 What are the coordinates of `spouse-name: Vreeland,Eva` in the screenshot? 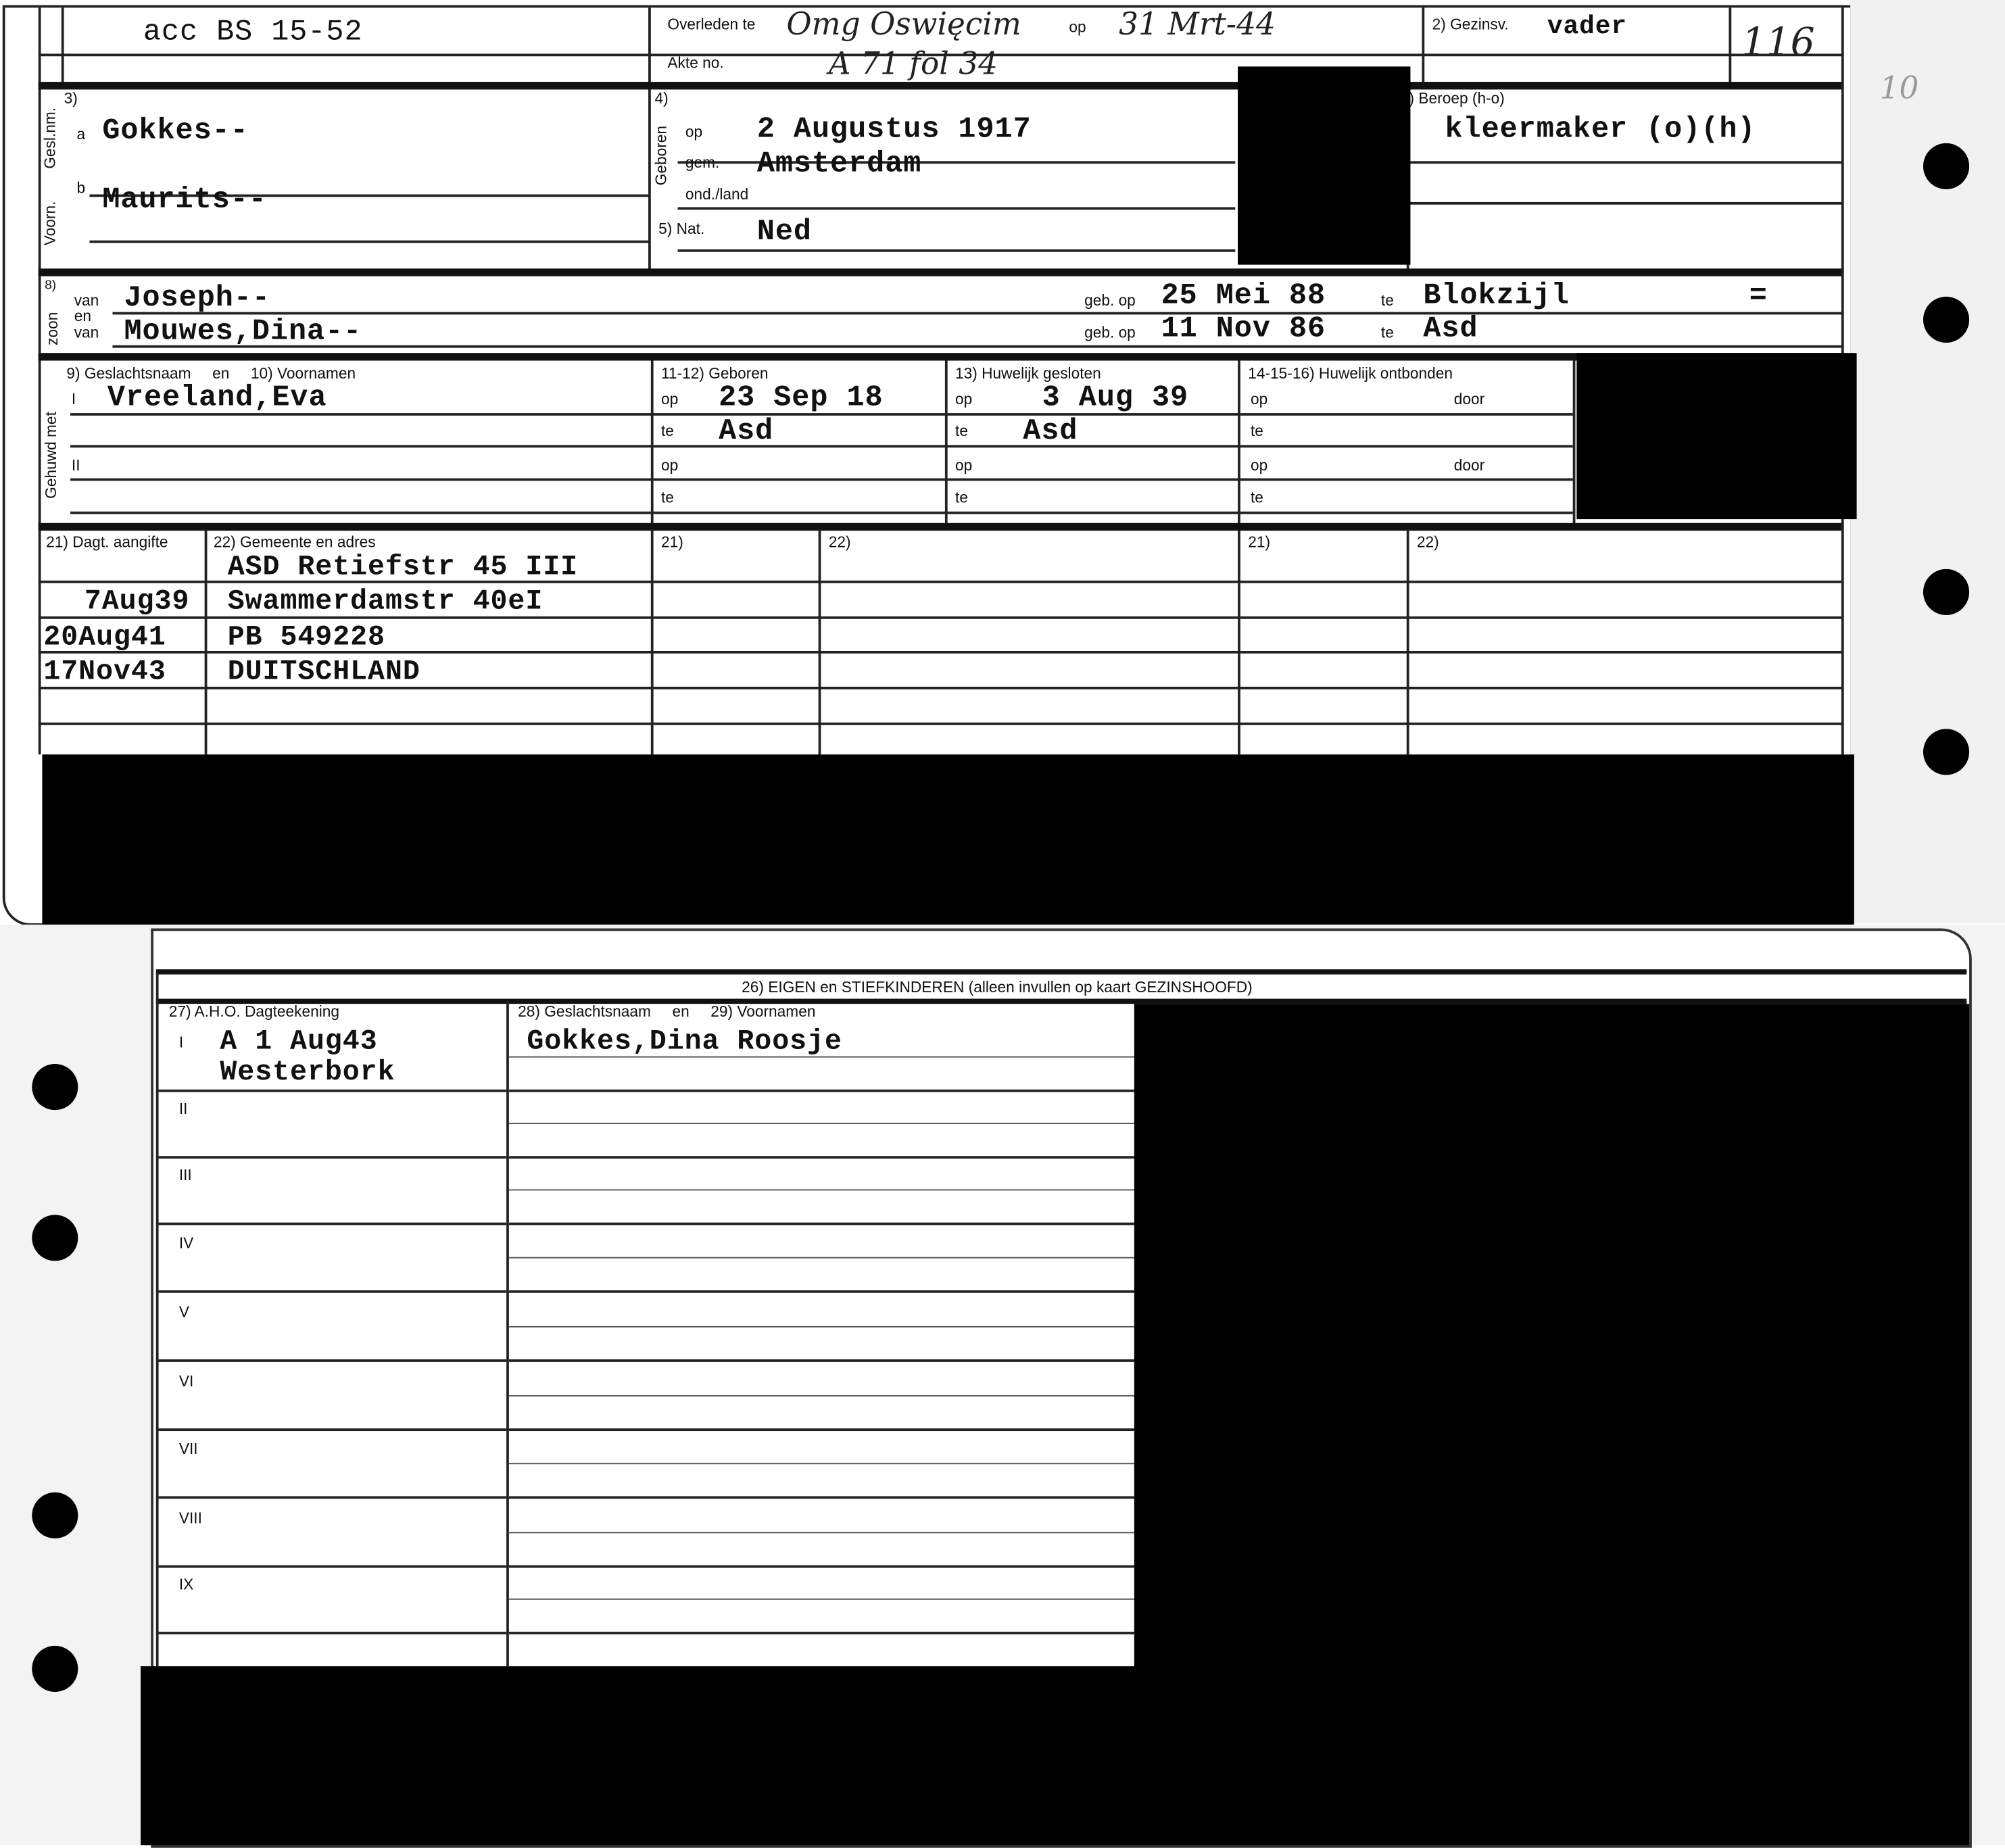 It's located at (217, 397).